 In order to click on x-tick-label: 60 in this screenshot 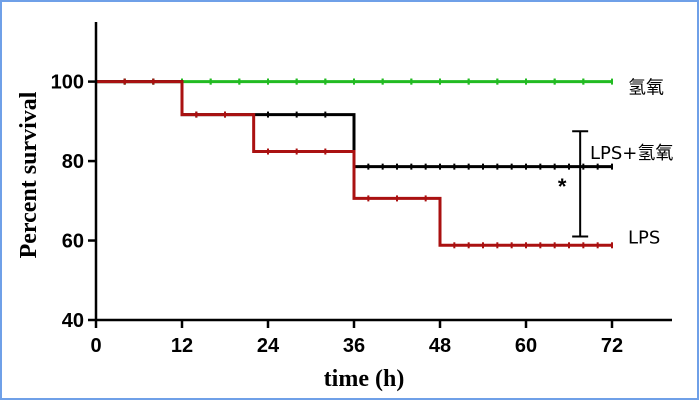, I will do `click(526, 346)`.